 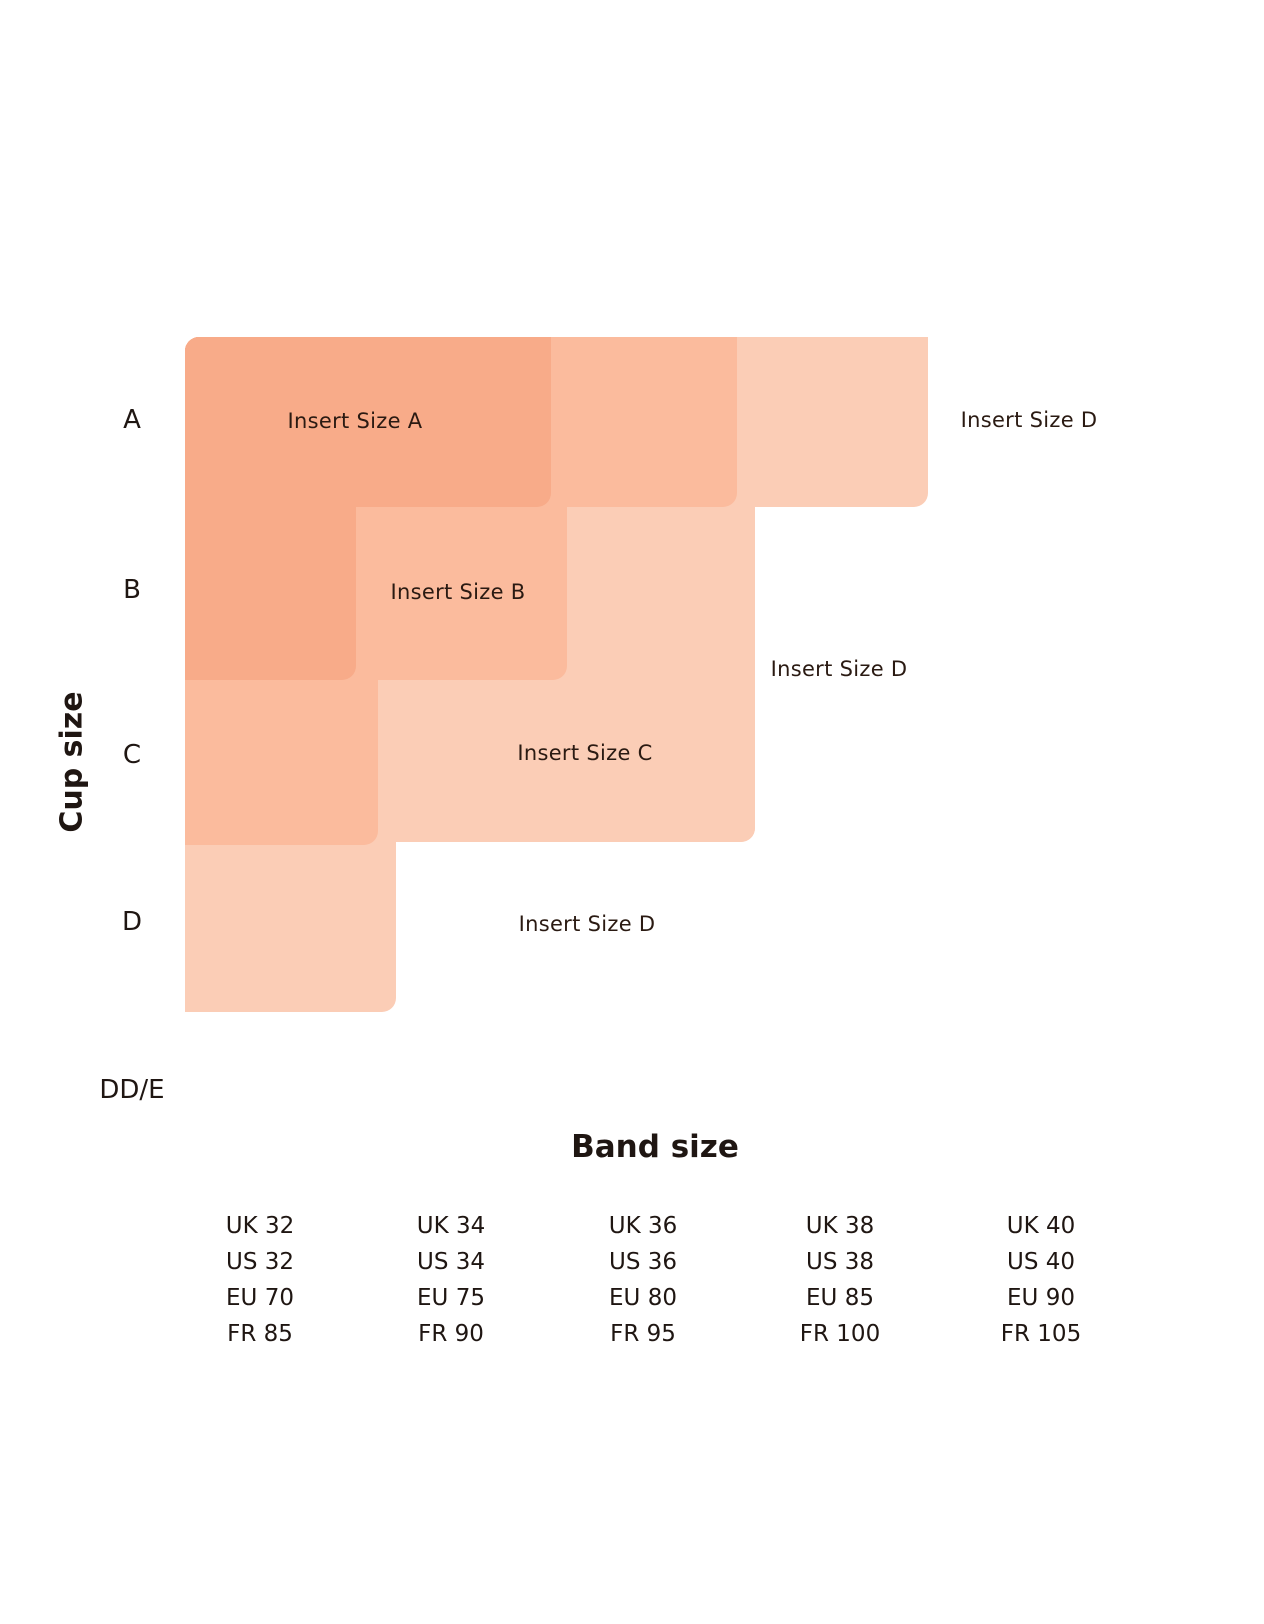 I want to click on band-size-fr: FR 85, so click(x=260, y=1334).